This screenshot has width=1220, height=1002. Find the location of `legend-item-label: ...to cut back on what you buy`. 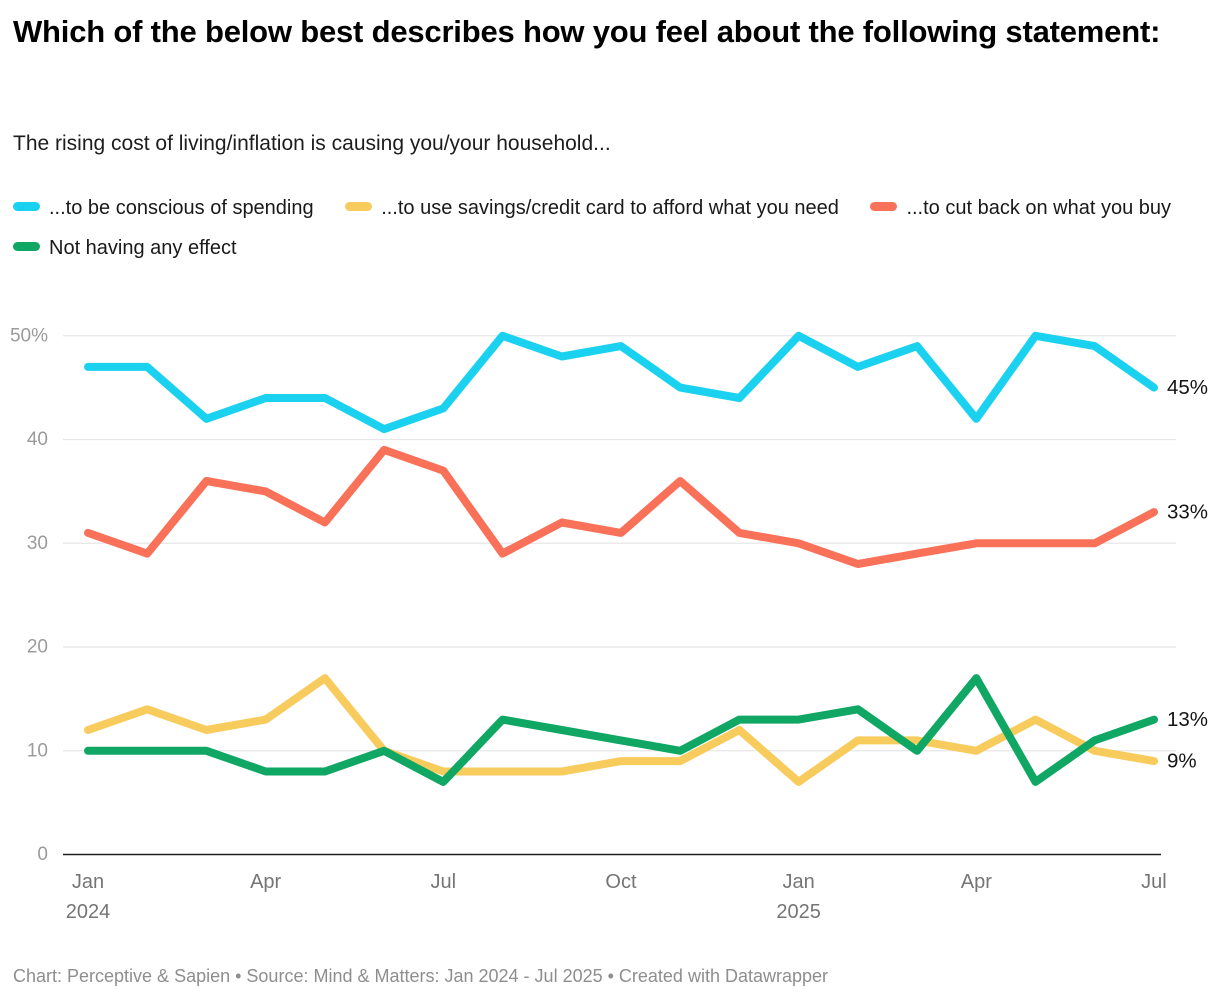

legend-item-label: ...to cut back on what you buy is located at coordinates (1039, 208).